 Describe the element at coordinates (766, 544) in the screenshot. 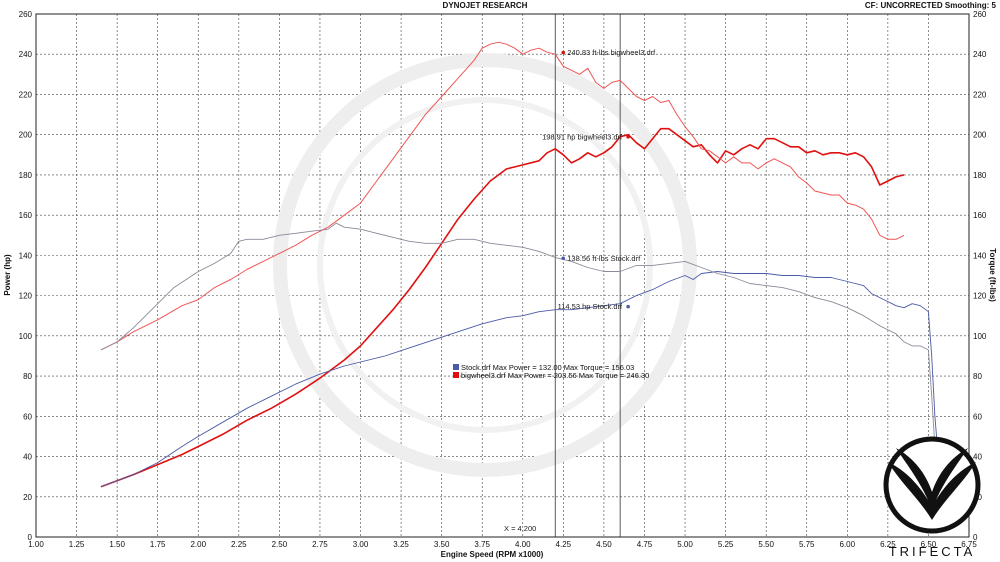

I see `x-tick-label: 5.50` at that location.